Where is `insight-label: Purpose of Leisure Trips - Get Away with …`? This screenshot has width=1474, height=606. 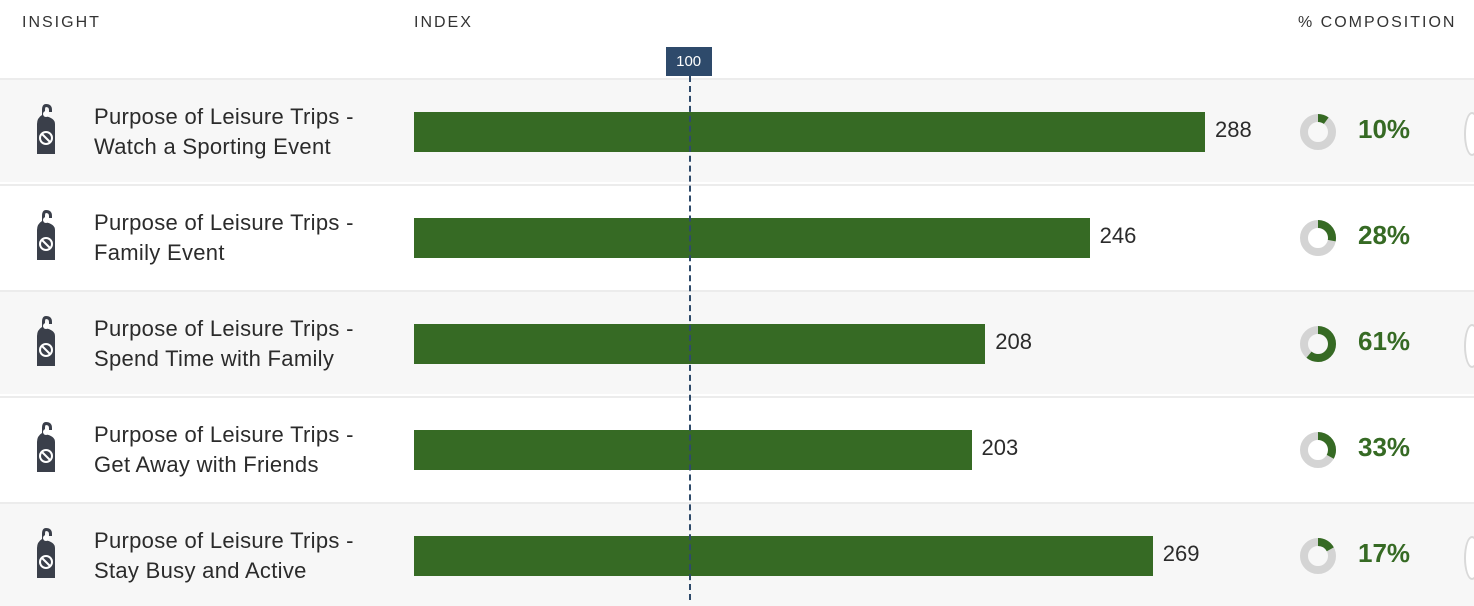
insight-label: Purpose of Leisure Trips - Get Away with … is located at coordinates (244, 450).